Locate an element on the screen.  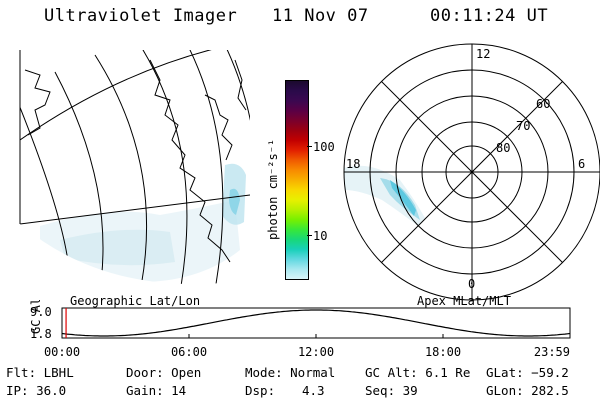
colorbar-tick-10-mark is located at coordinates (309, 235).